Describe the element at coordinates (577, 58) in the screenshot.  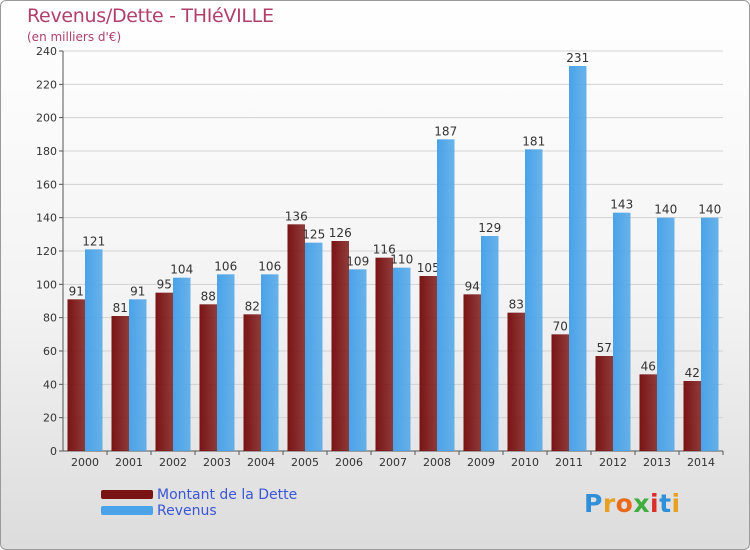
I see `data-label-revenus: 231` at that location.